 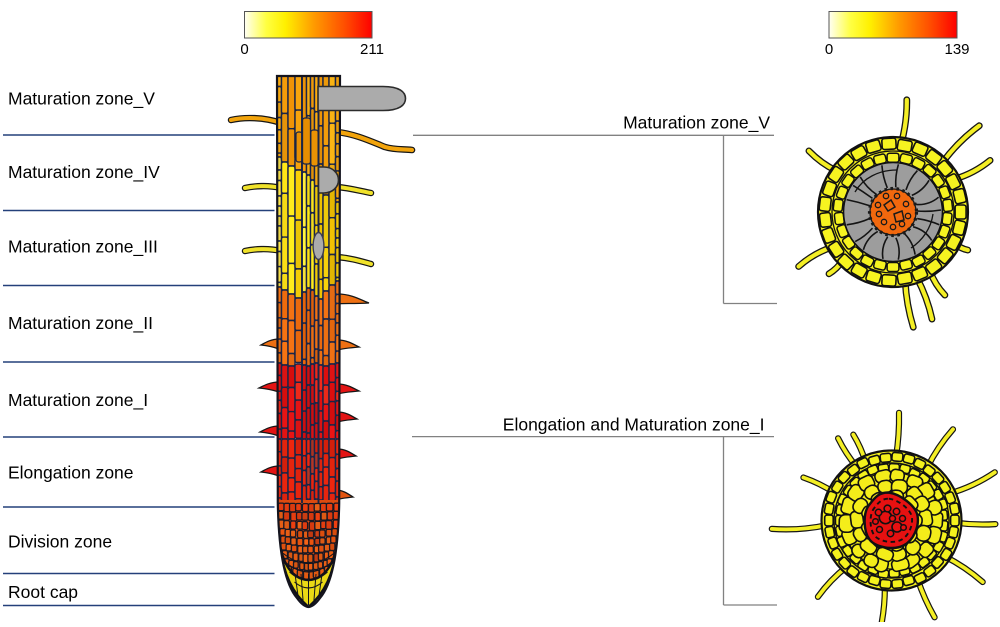 What do you see at coordinates (78, 400) in the screenshot?
I see `svg-text: Maturation zone_I` at bounding box center [78, 400].